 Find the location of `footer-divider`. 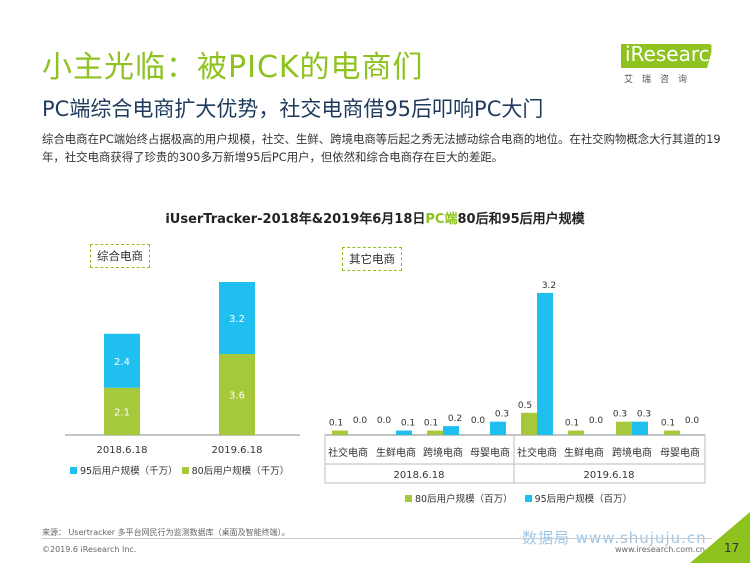

footer-divider is located at coordinates (377, 538).